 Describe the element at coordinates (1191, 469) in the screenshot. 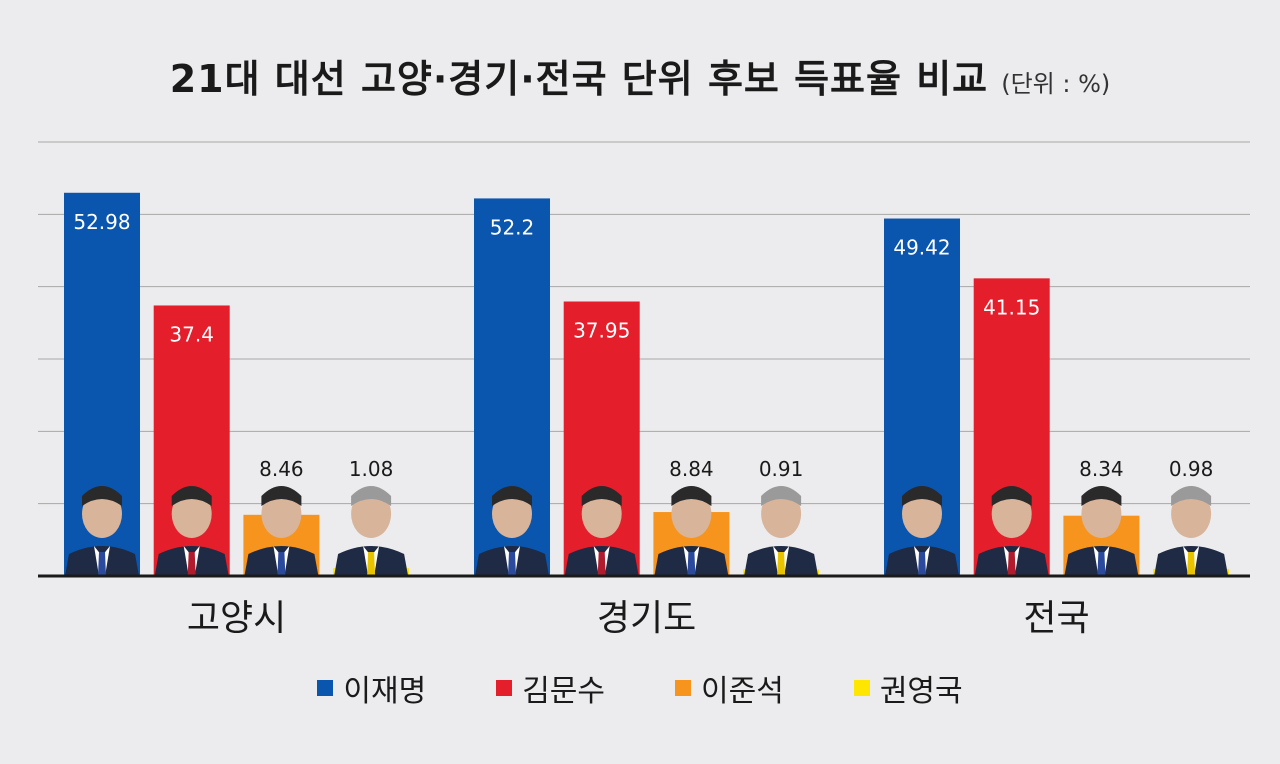

I see `data-label: 0.98` at that location.